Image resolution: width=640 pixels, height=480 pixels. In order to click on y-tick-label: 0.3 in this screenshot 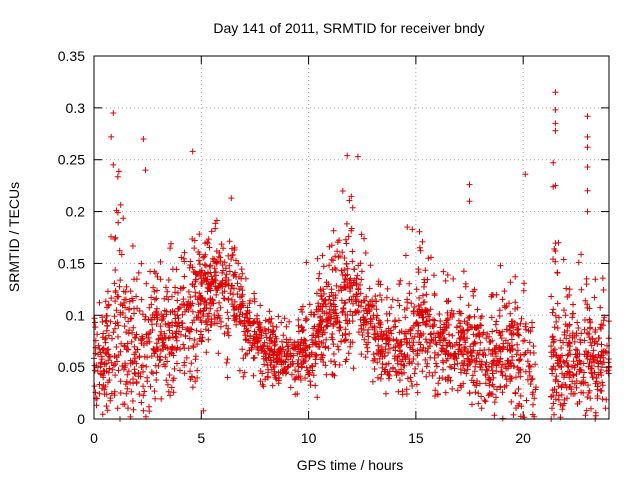, I will do `click(76, 108)`.